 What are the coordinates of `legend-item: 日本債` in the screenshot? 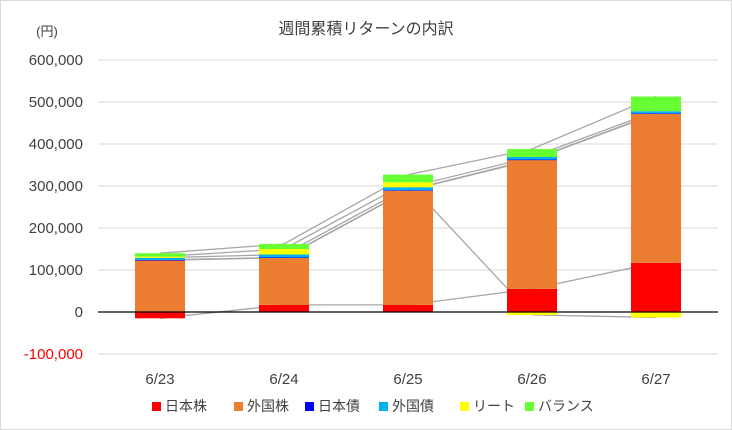 It's located at (332, 406).